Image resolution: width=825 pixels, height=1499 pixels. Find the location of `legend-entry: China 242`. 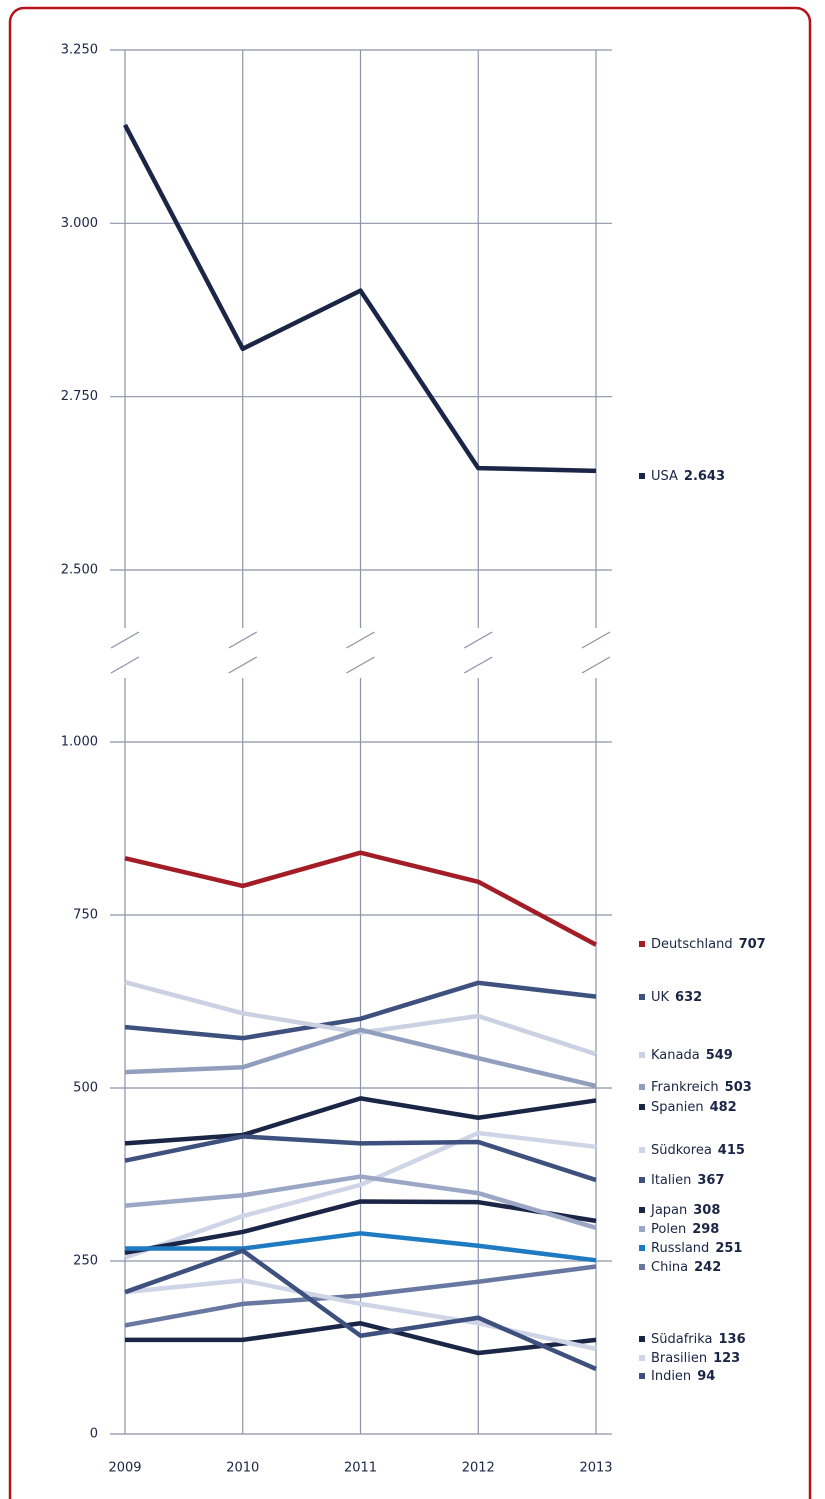

legend-entry: China 242 is located at coordinates (686, 1267).